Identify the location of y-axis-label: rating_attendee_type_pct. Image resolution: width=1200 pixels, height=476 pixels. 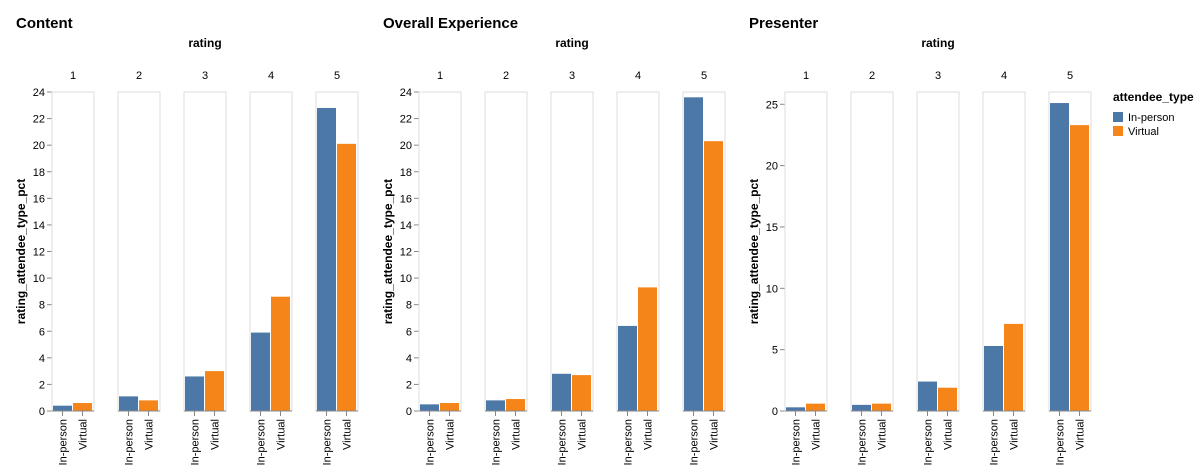
(754, 251).